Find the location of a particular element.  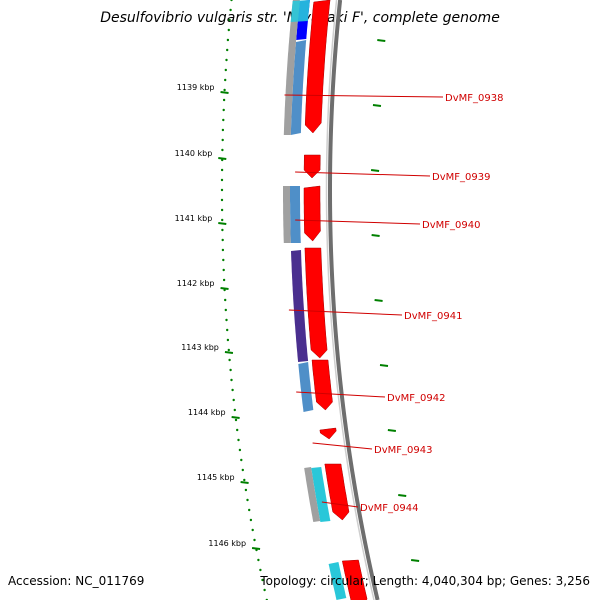

feature-tracks is located at coordinates (325, 300).